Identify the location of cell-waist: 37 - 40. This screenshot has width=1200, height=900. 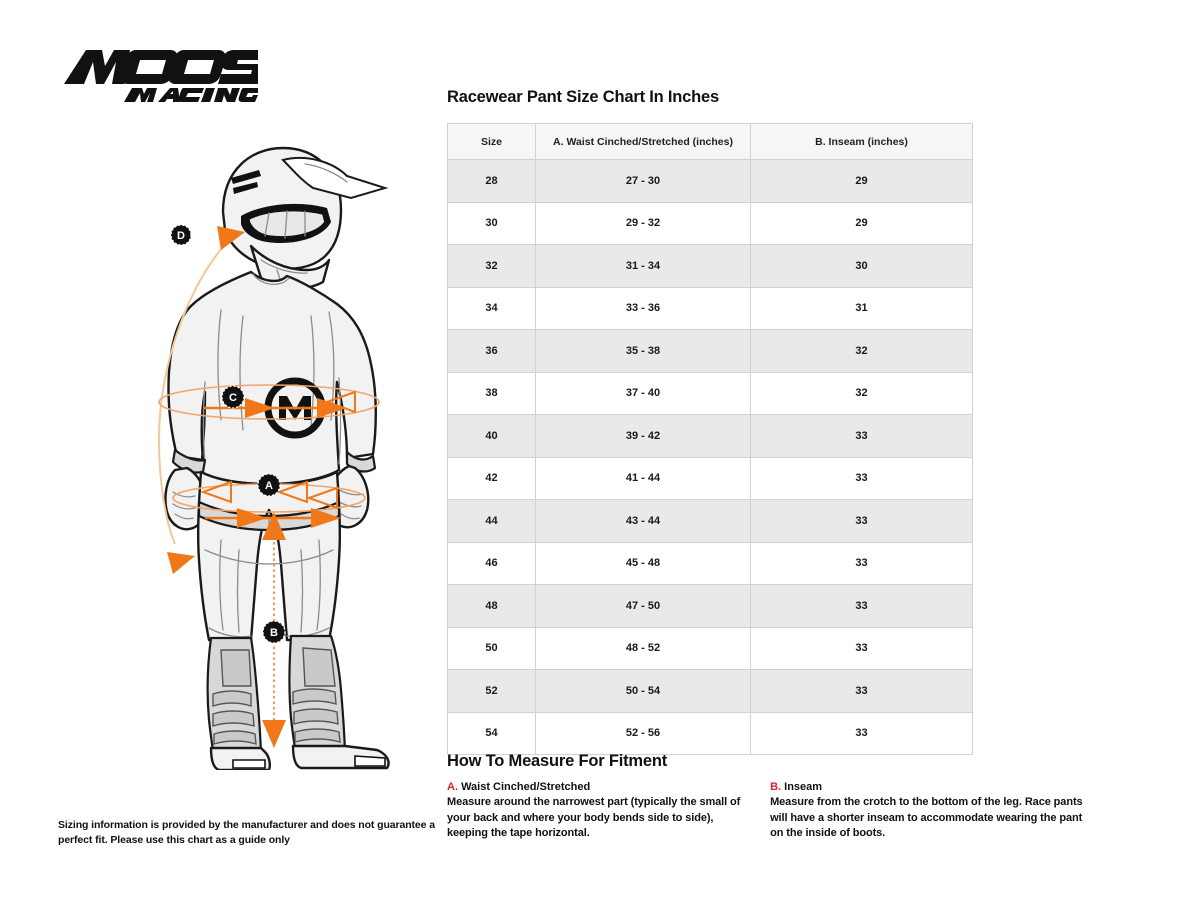
(643, 393).